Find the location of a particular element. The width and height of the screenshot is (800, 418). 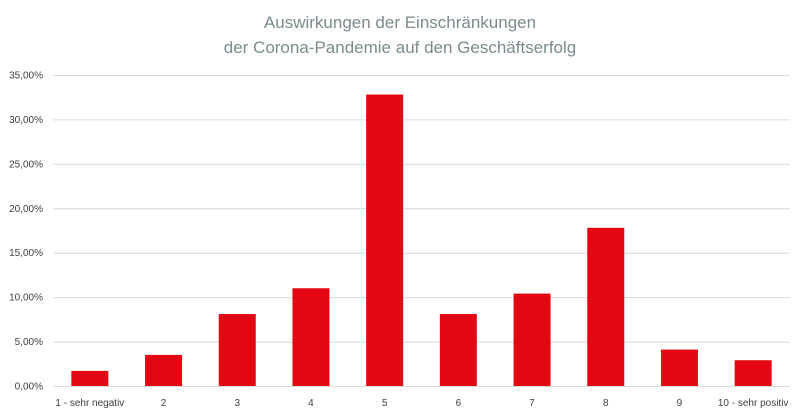

chart-title: Auswirkungen der Einschränkungen is located at coordinates (400, 22).